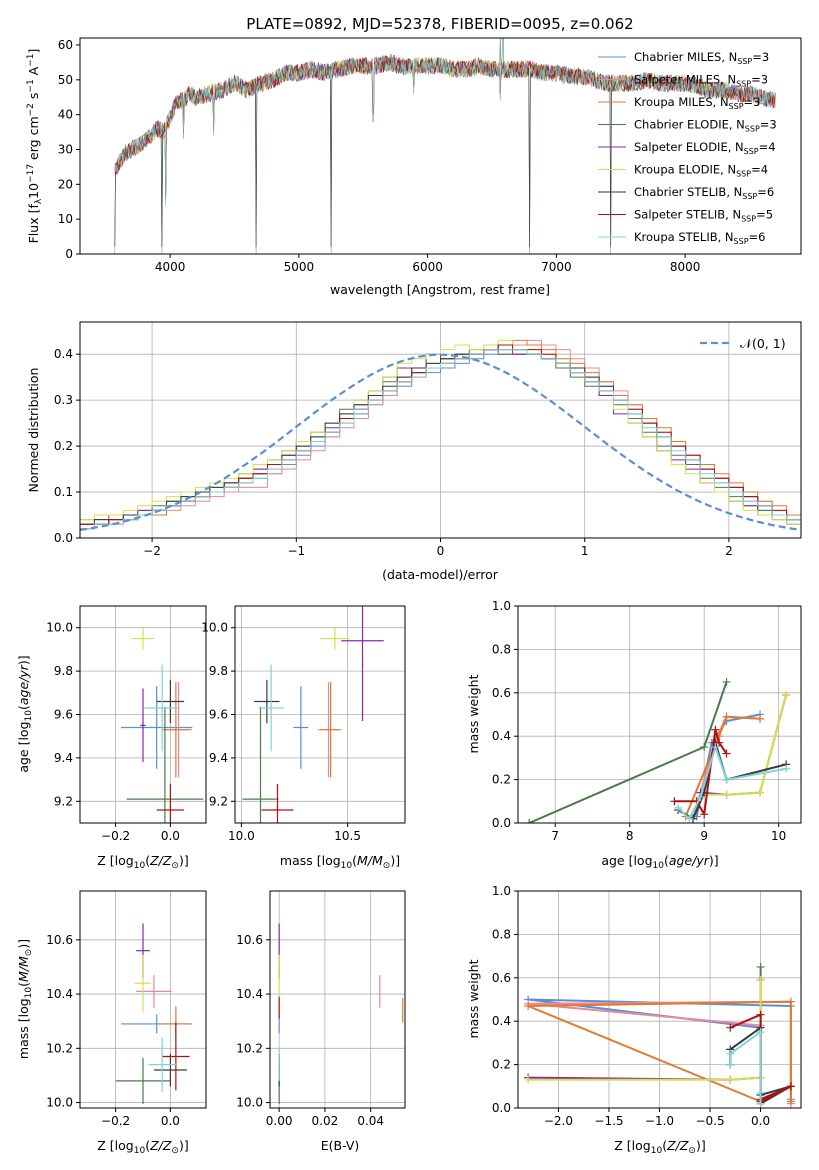  I want to click on x-axis-label: wavelength [Angstrom, rest frame], so click(440, 289).